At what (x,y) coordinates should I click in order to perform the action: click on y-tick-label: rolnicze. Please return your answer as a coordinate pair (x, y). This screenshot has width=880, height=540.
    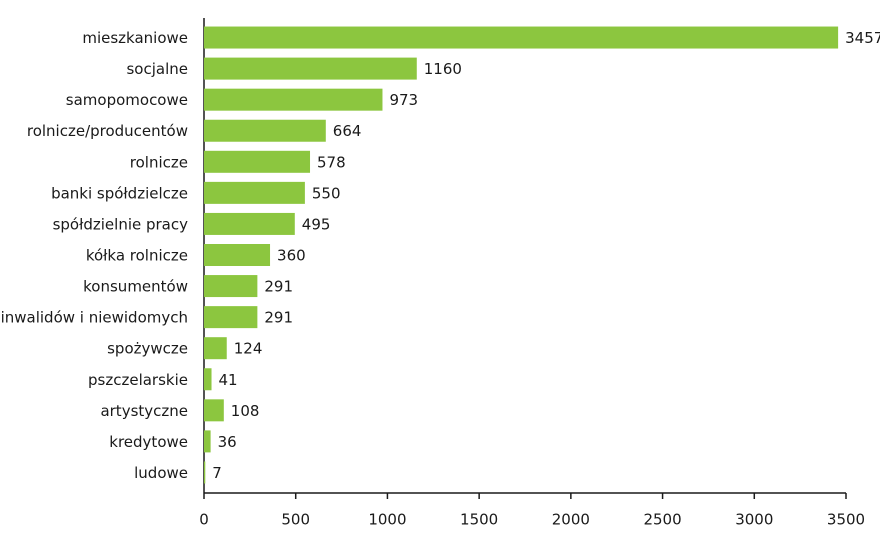
    Looking at the image, I should click on (159, 162).